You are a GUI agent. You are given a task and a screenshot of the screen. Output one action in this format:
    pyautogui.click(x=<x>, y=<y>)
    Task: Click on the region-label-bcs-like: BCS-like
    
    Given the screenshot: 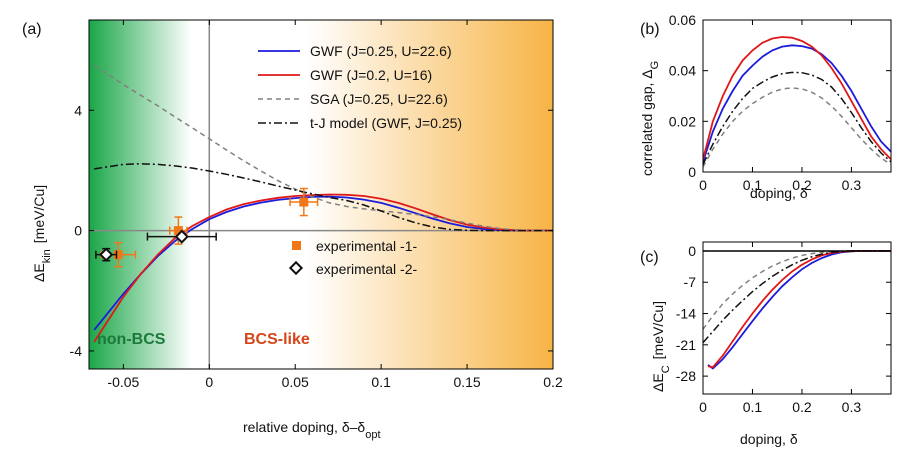 What is the action you would take?
    pyautogui.click(x=277, y=339)
    